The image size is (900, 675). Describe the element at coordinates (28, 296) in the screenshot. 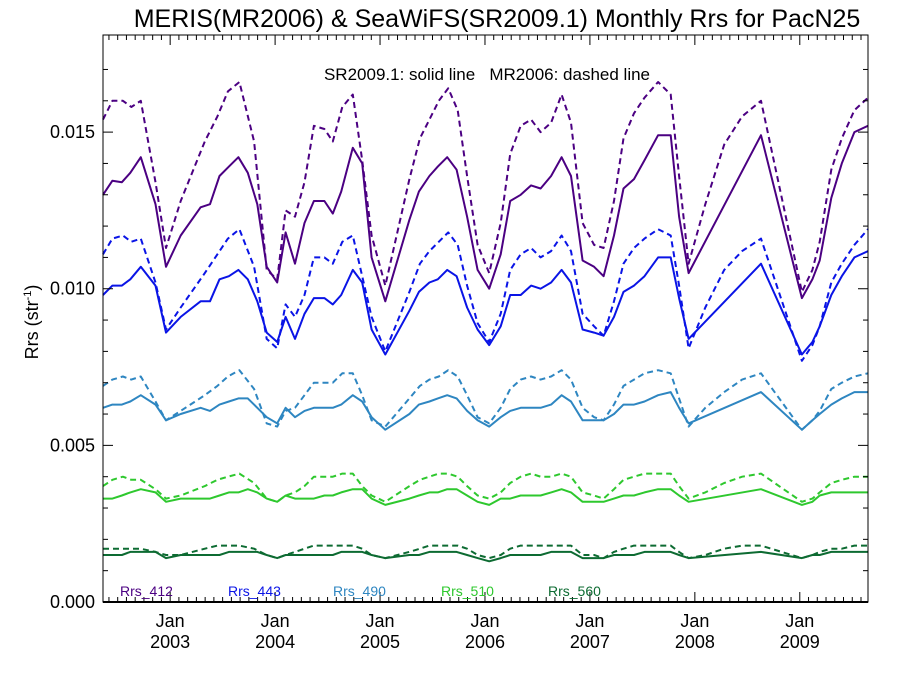

I see `y-axis-label-exponent: -1` at that location.